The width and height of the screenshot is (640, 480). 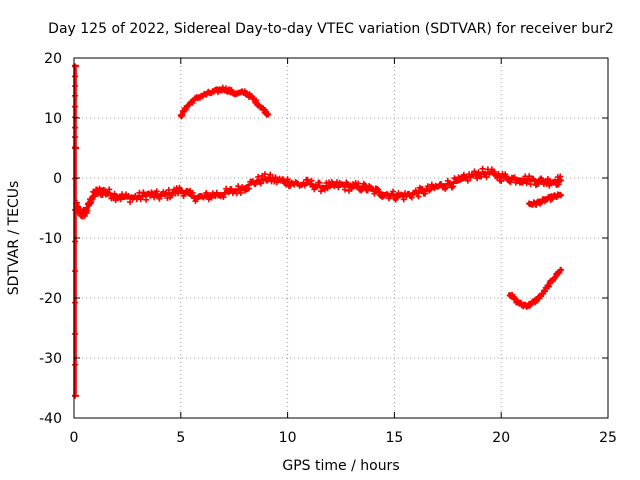 I want to click on series-main-band, so click(x=319, y=192).